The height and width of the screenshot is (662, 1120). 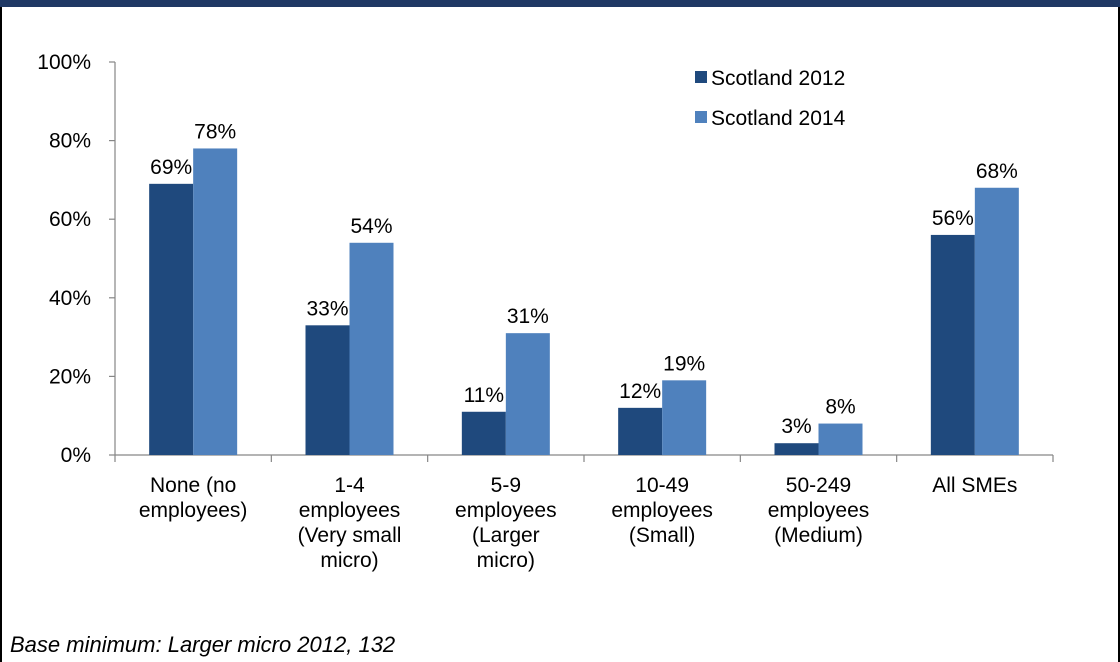 What do you see at coordinates (70, 219) in the screenshot?
I see `y-tick-label: 60%` at bounding box center [70, 219].